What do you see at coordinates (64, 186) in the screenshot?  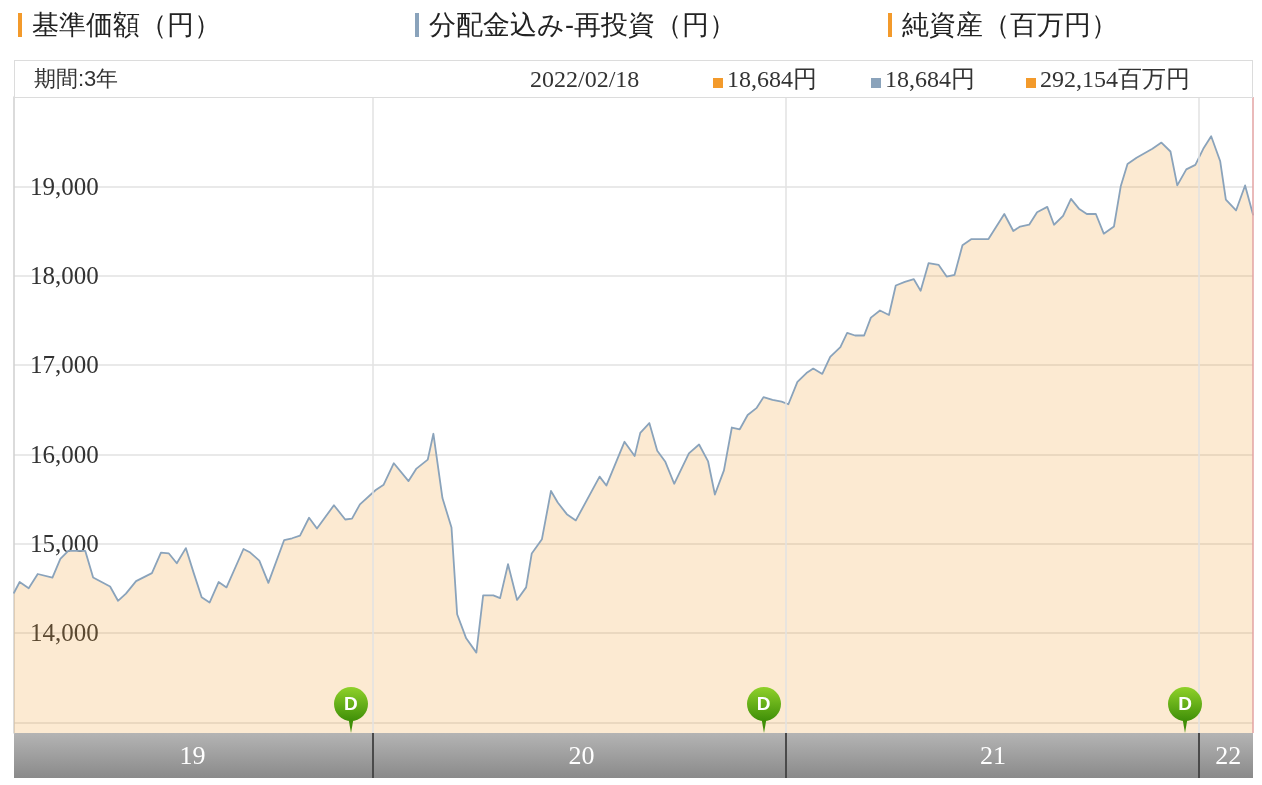 I see `y-tick-label: 19,000` at bounding box center [64, 186].